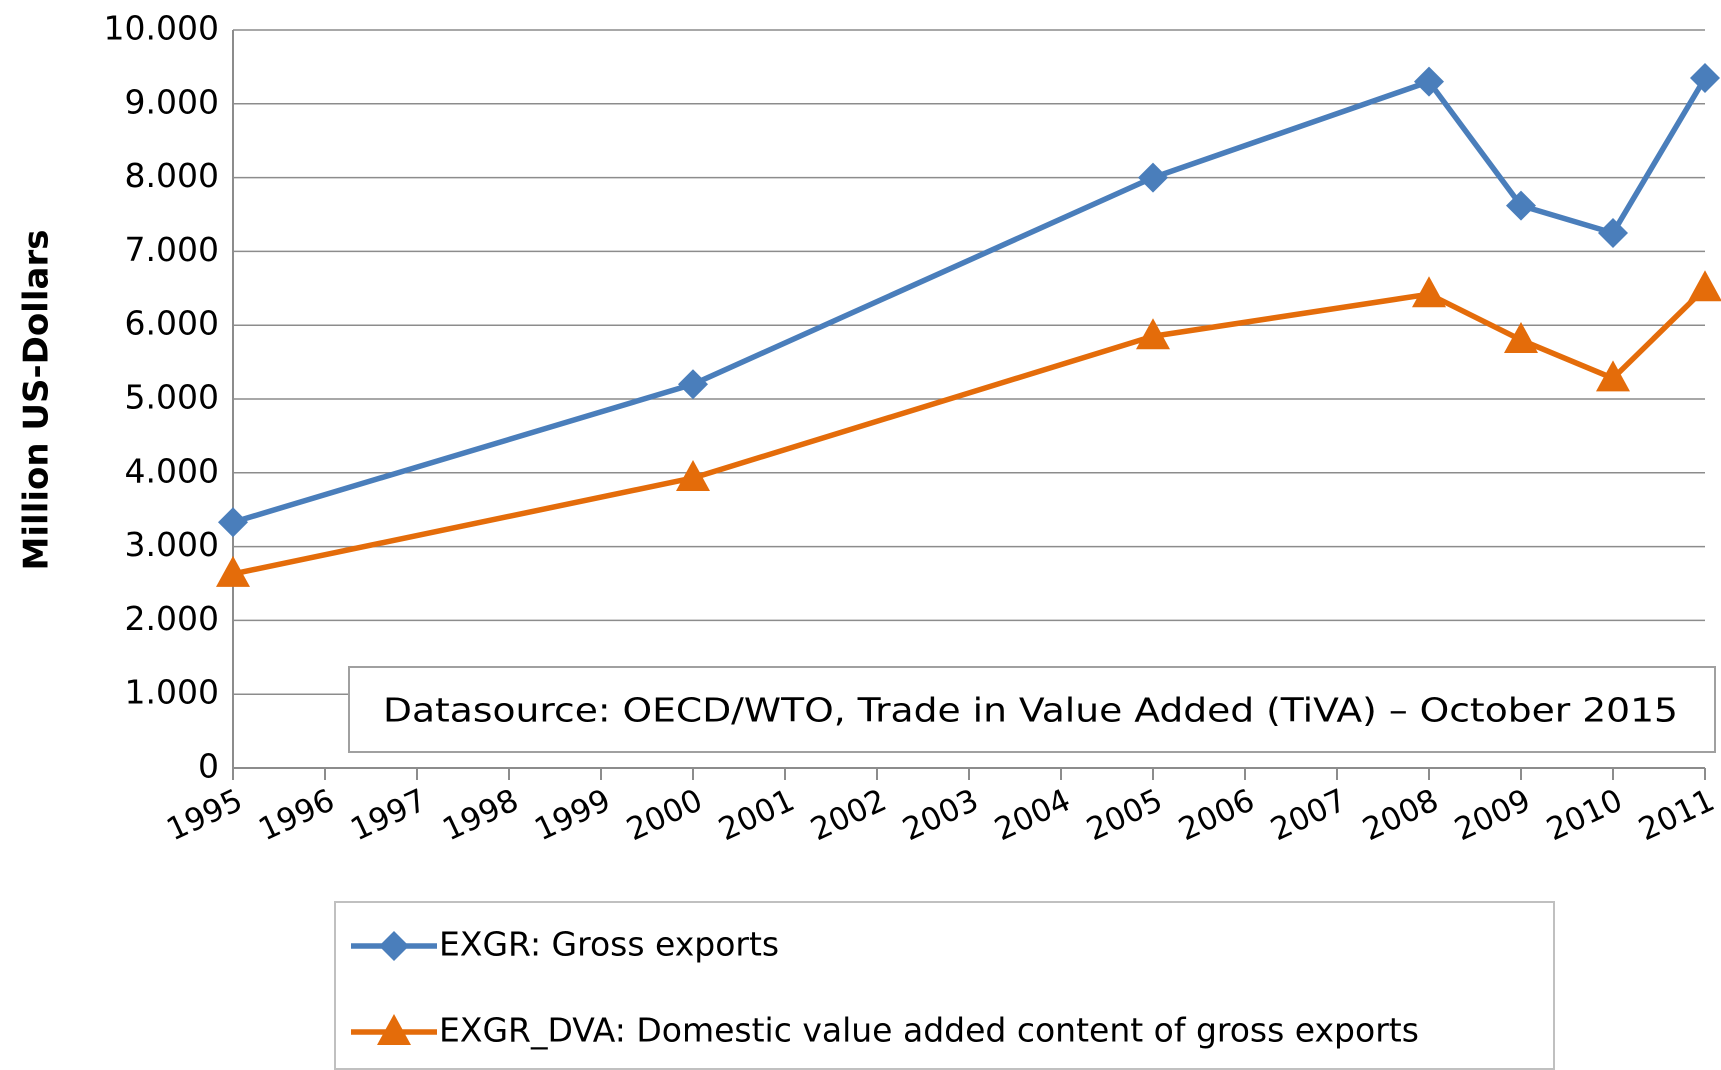 Image resolution: width=1721 pixels, height=1070 pixels. Describe the element at coordinates (172, 323) in the screenshot. I see `y-tick-label: 6.000` at that location.